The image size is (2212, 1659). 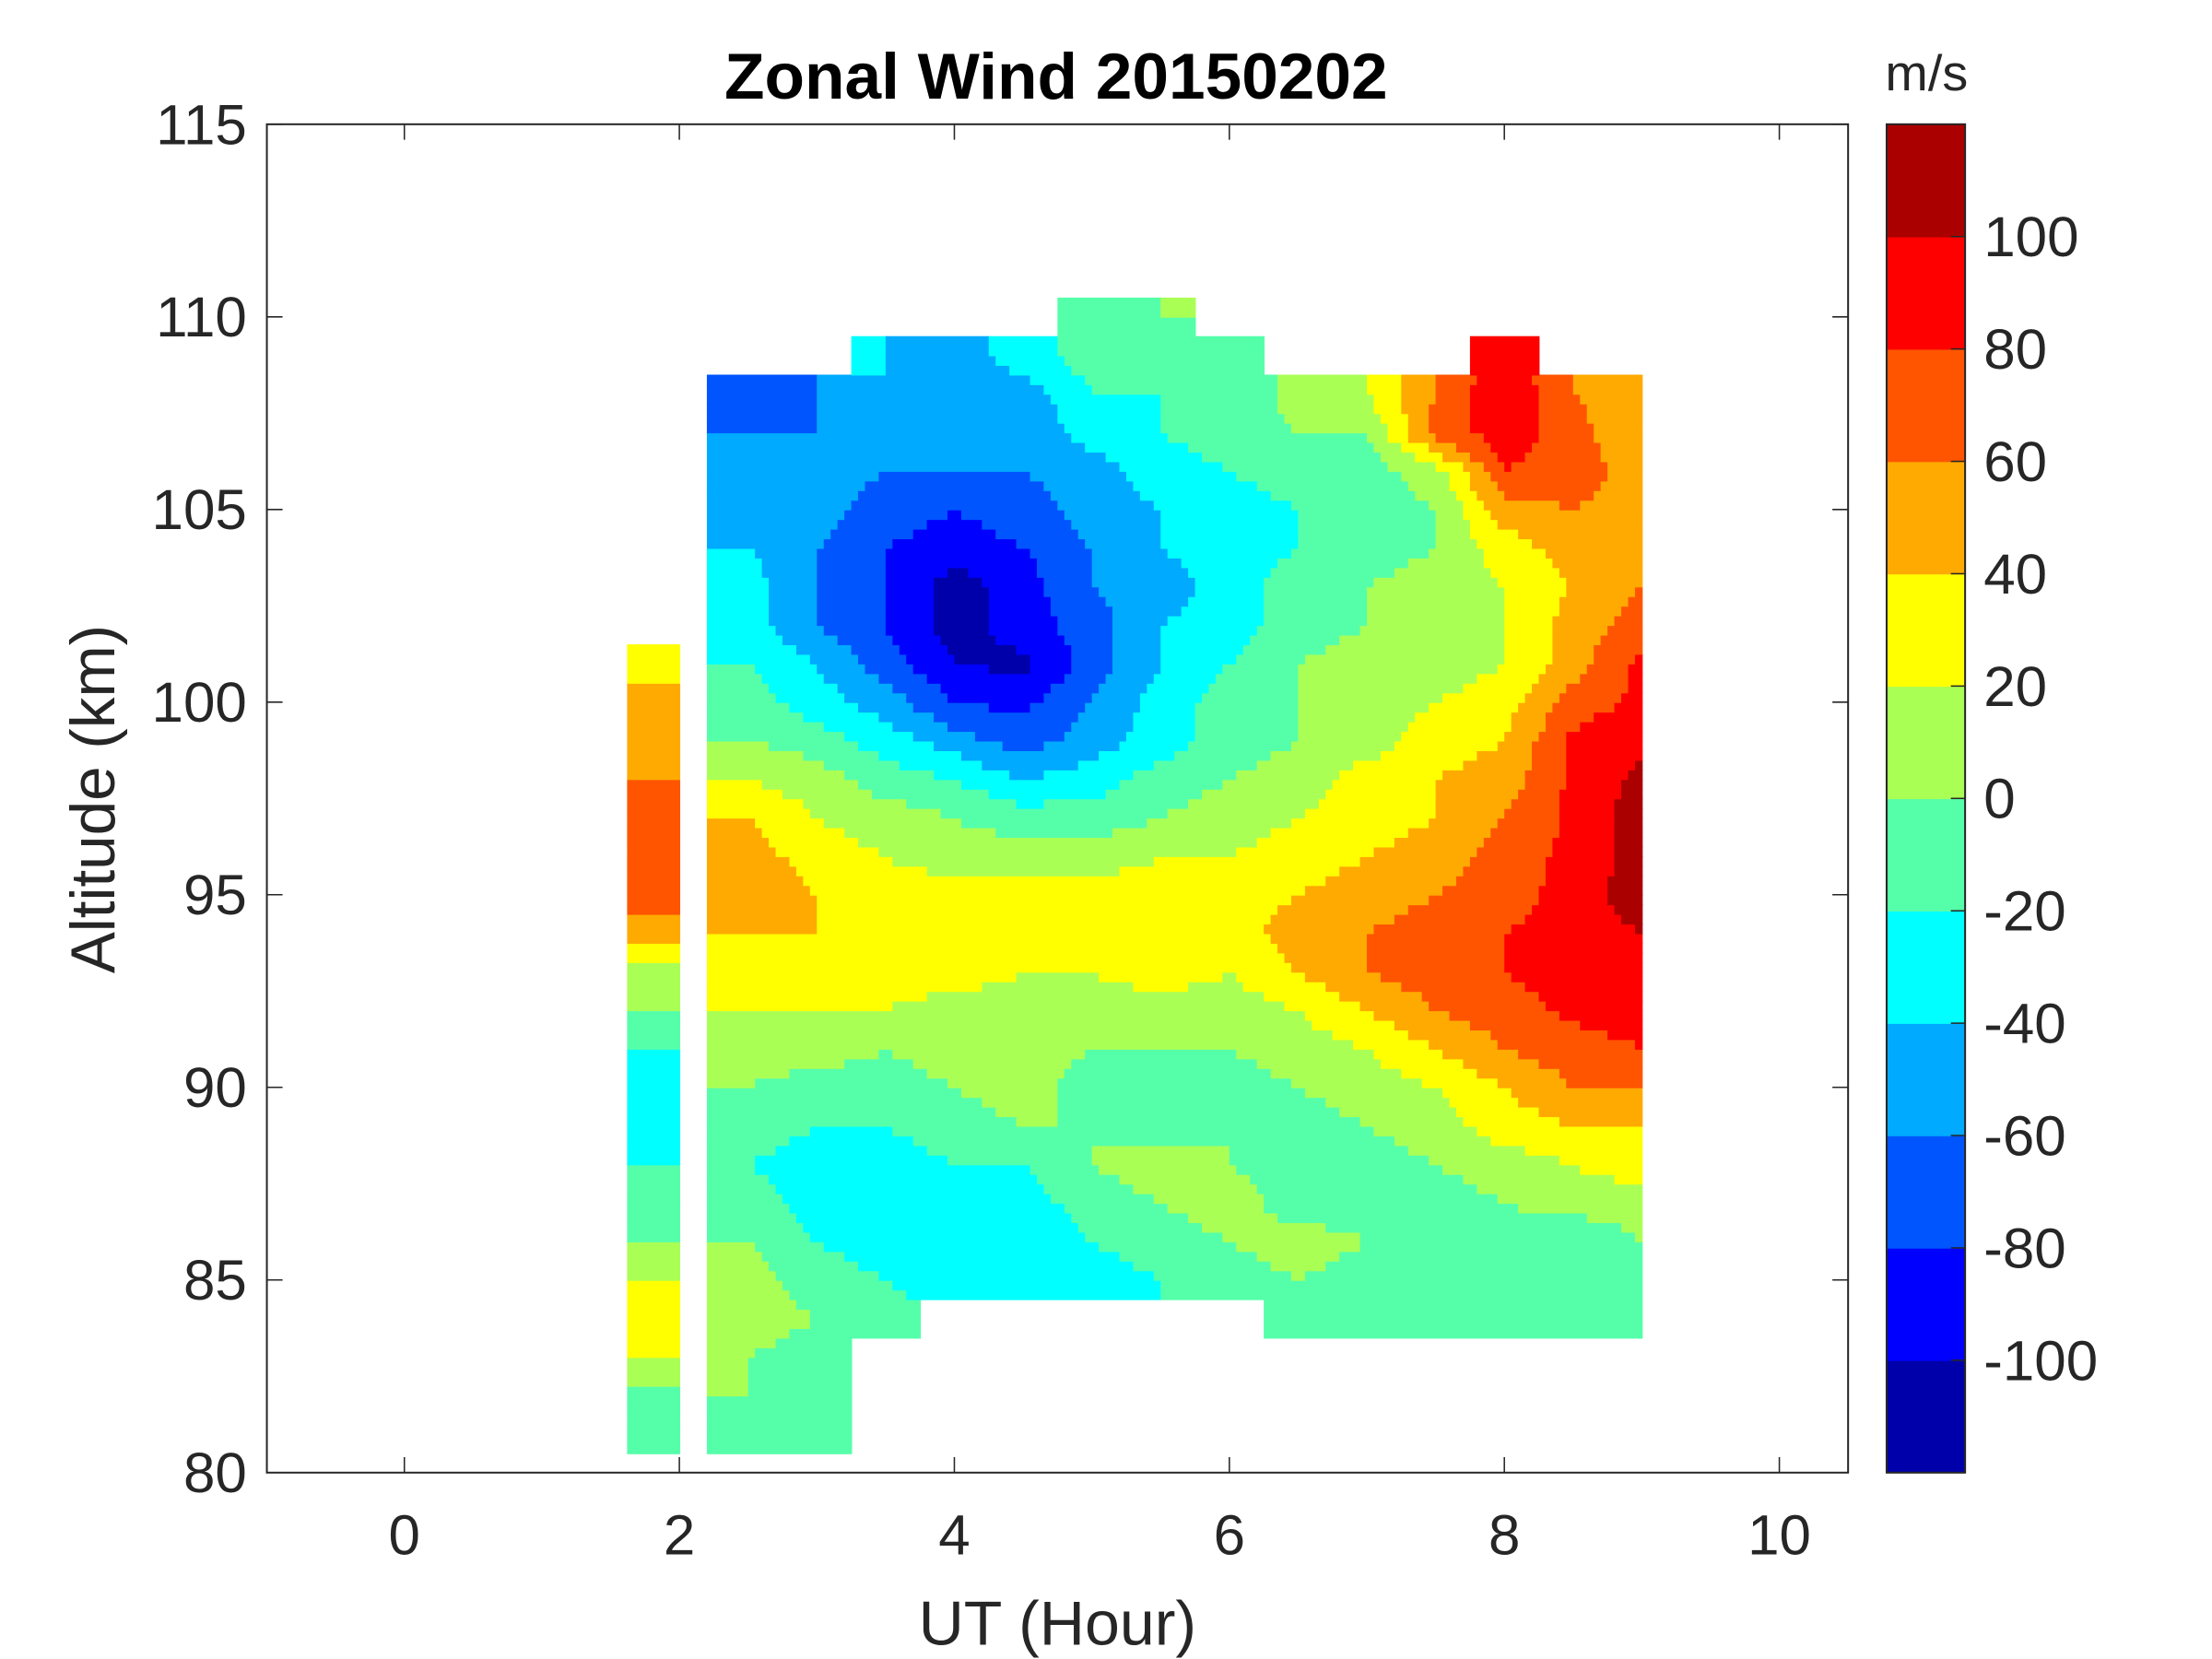 I want to click on chart-title: Zonal Wind 20150202, so click(x=1056, y=77).